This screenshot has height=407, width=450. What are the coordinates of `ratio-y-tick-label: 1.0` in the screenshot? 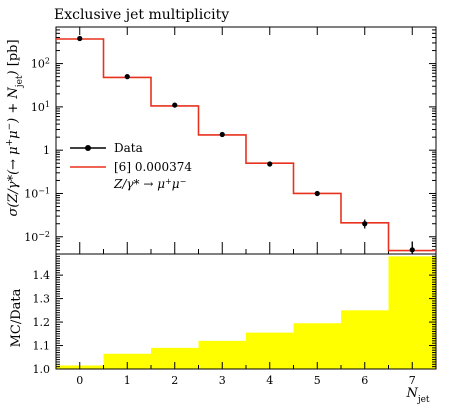 It's located at (42, 369).